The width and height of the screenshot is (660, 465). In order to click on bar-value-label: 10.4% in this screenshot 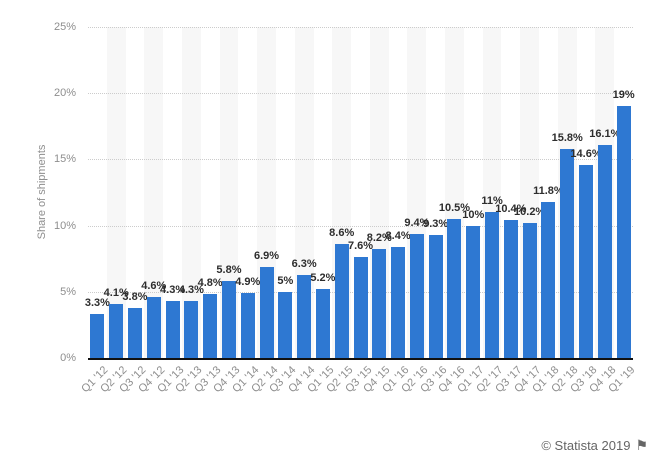, I will do `click(511, 209)`.